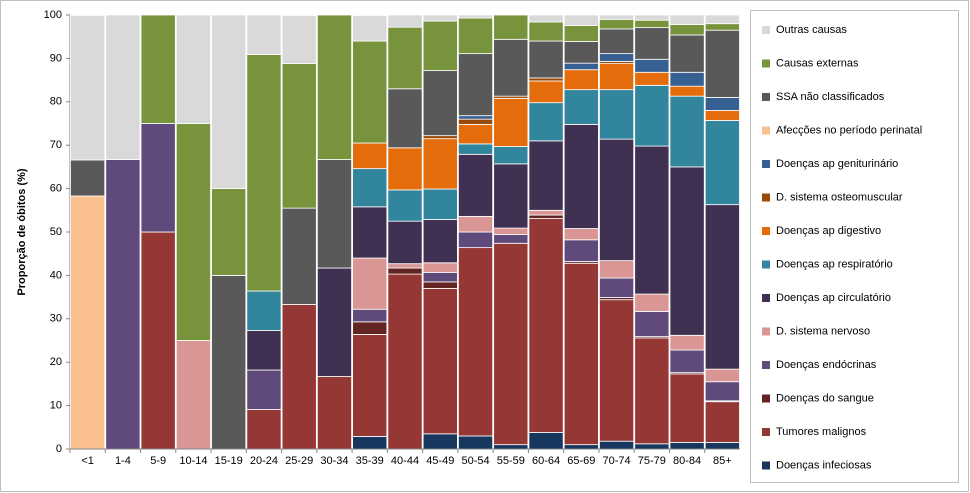  What do you see at coordinates (837, 164) in the screenshot?
I see `legend-label: Doenças ap geniturinário` at bounding box center [837, 164].